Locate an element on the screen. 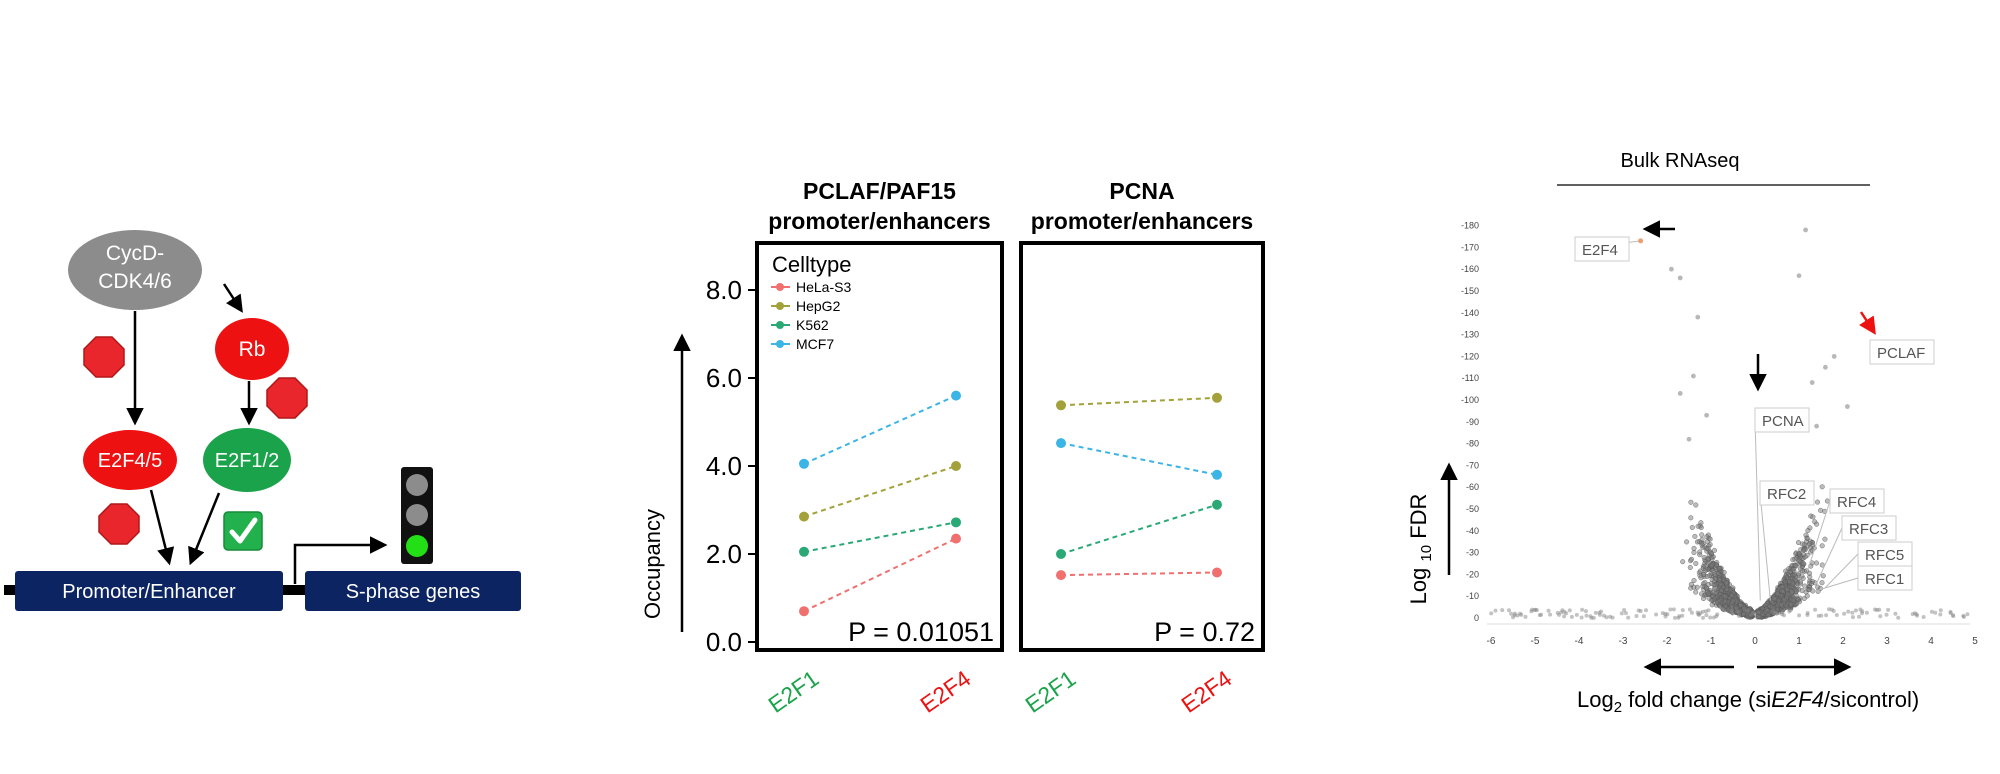 The width and height of the screenshot is (2000, 774). y-label-sub: 10 is located at coordinates (1426, 553).